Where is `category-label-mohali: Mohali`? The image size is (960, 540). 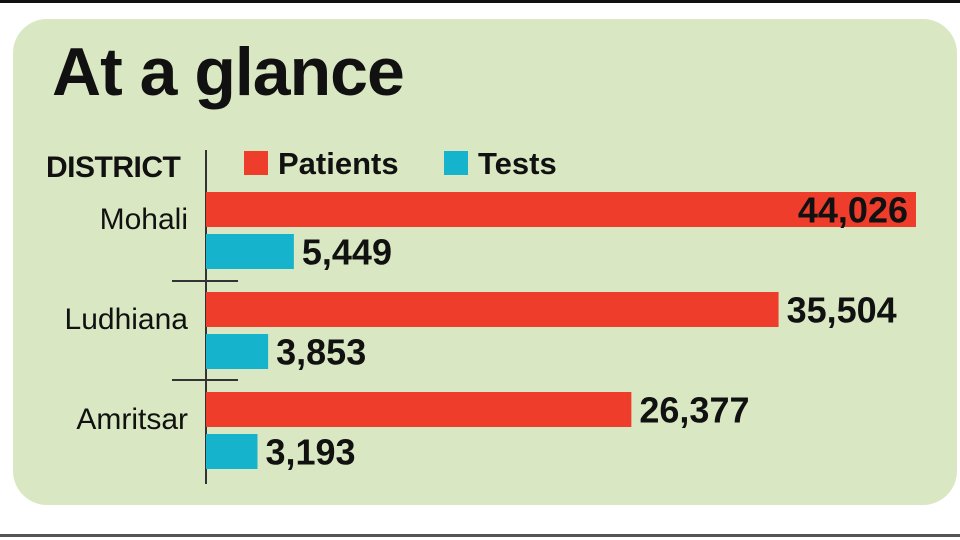
category-label-mohali: Mohali is located at coordinates (144, 219).